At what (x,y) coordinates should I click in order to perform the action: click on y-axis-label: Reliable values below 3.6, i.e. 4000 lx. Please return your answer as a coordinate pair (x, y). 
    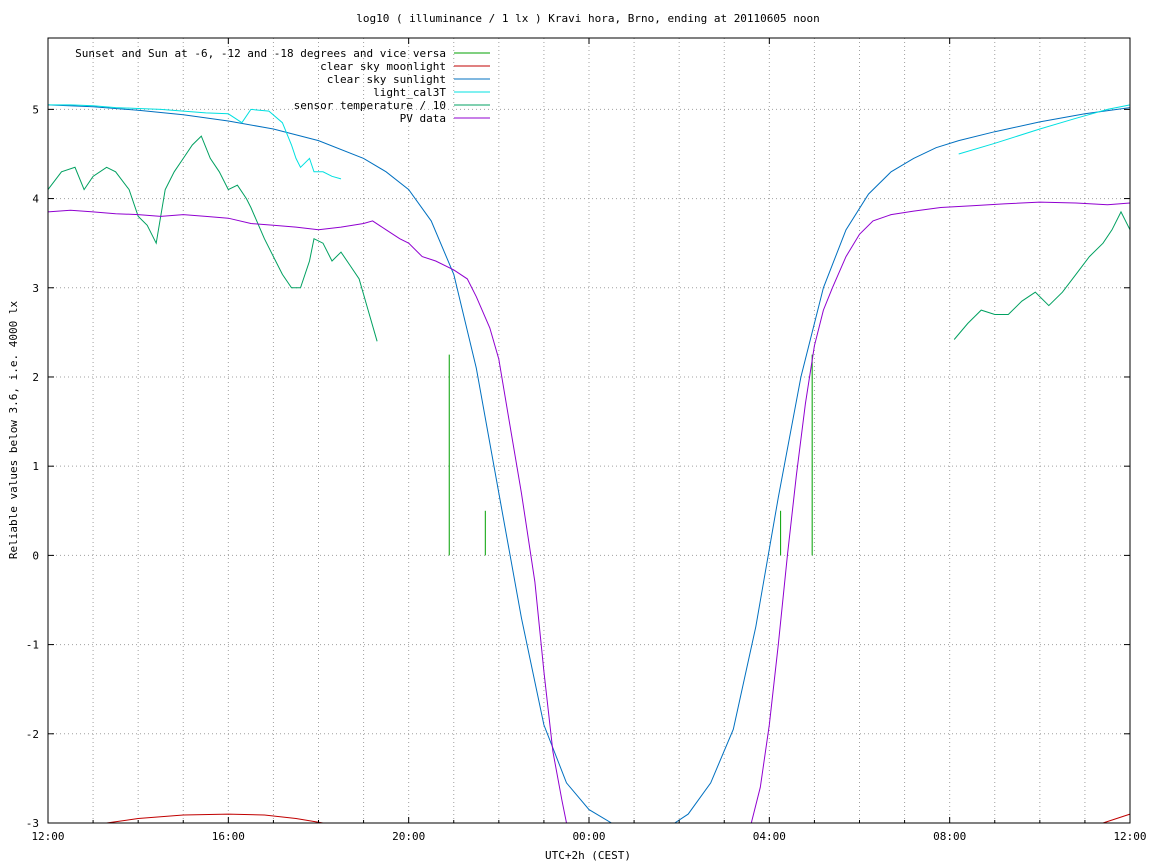
    Looking at the image, I should click on (13, 429).